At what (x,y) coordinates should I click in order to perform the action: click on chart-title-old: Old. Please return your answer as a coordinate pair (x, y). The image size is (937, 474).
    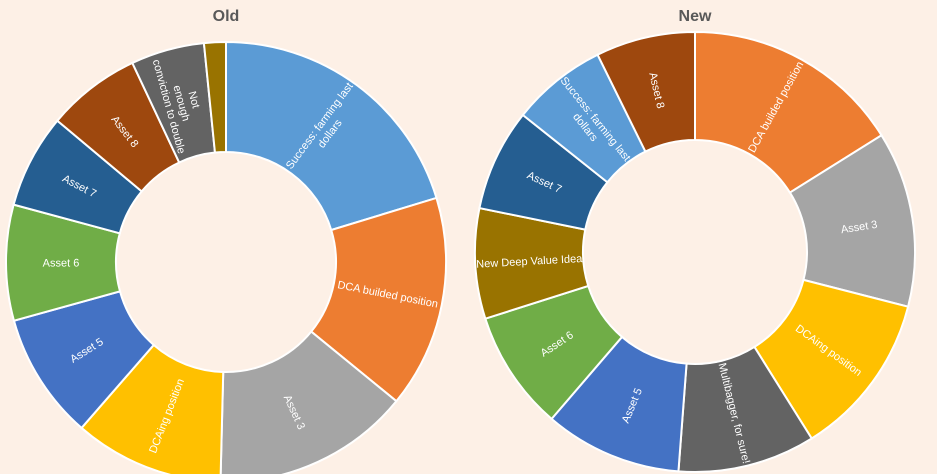
    Looking at the image, I should click on (226, 16).